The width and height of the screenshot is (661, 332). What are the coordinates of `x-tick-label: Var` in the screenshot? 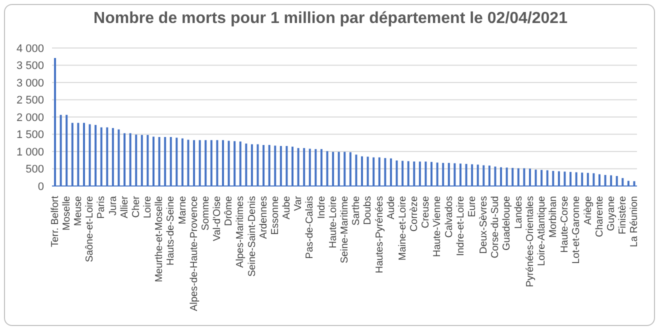 It's located at (298, 203).